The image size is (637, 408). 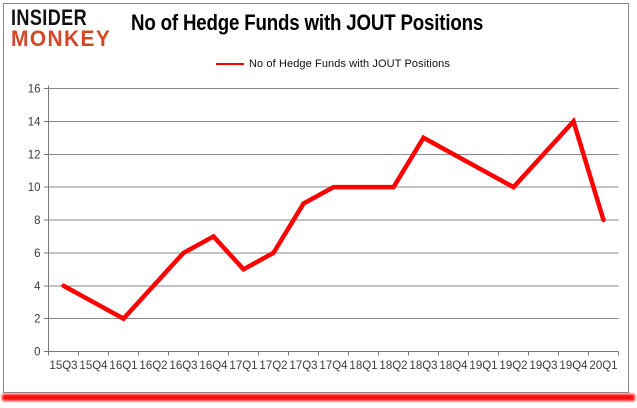 What do you see at coordinates (34, 188) in the screenshot?
I see `svg-text: 10` at bounding box center [34, 188].